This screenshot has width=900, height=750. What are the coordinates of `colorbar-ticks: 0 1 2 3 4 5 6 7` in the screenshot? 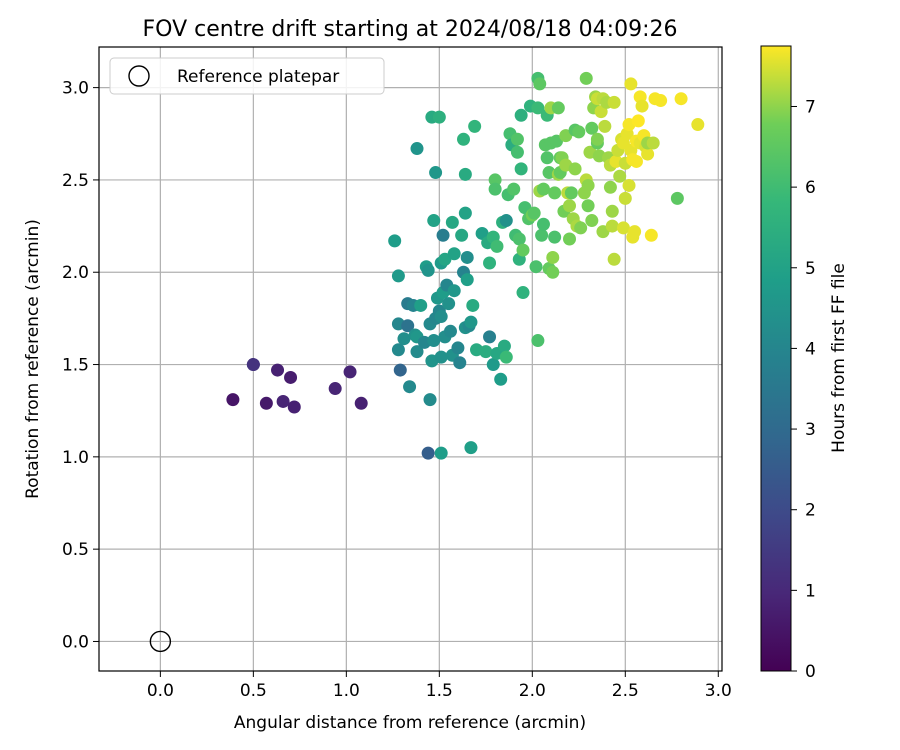 It's located at (803, 389).